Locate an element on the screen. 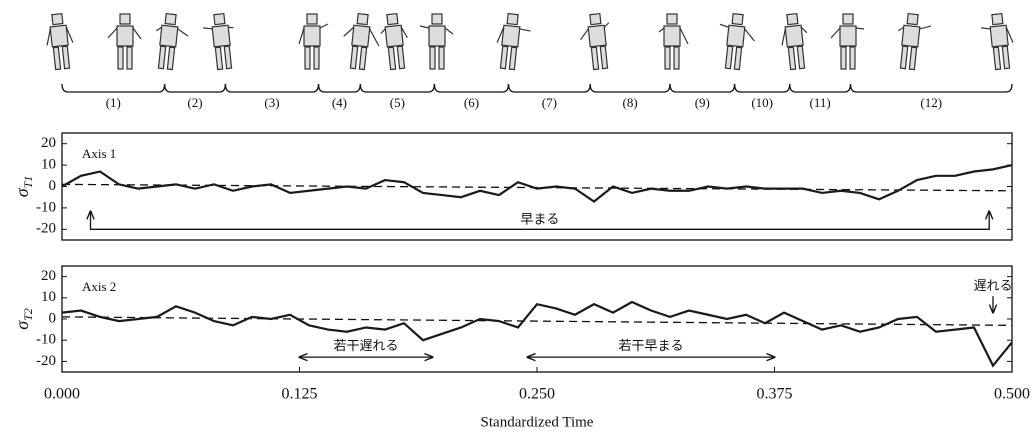 The width and height of the screenshot is (1036, 433). annotation-text: 早まる is located at coordinates (539, 218).